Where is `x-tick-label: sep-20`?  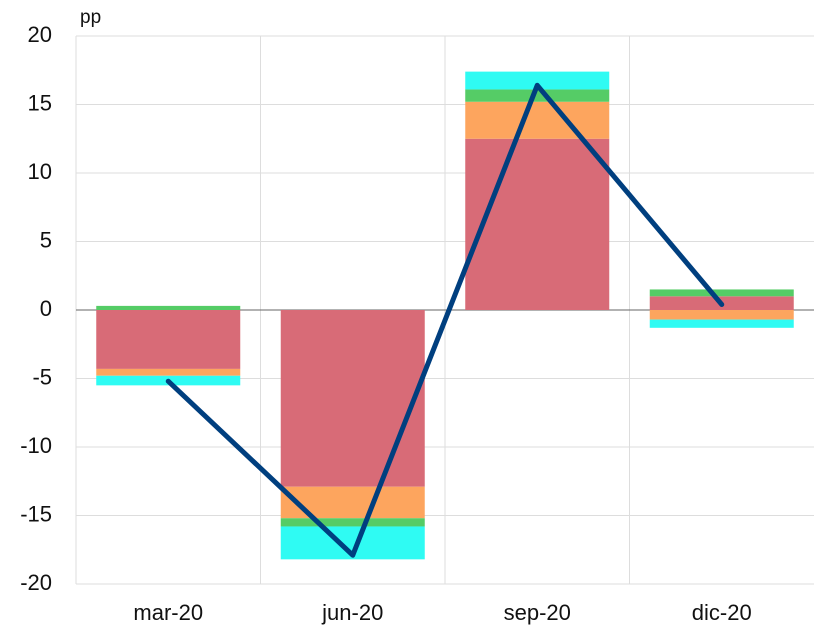 x-tick-label: sep-20 is located at coordinates (537, 612).